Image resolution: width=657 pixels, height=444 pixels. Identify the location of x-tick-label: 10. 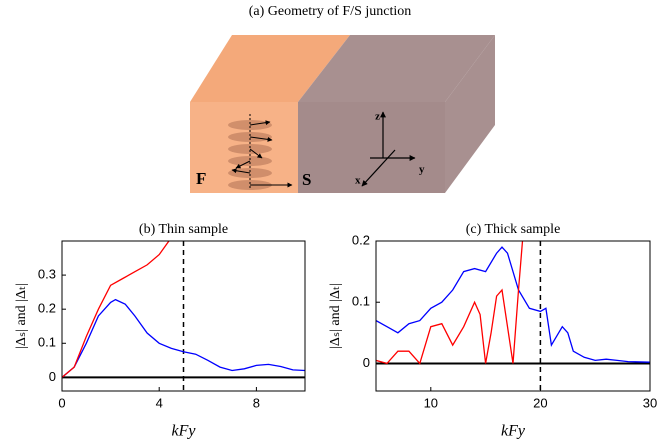
(431, 402).